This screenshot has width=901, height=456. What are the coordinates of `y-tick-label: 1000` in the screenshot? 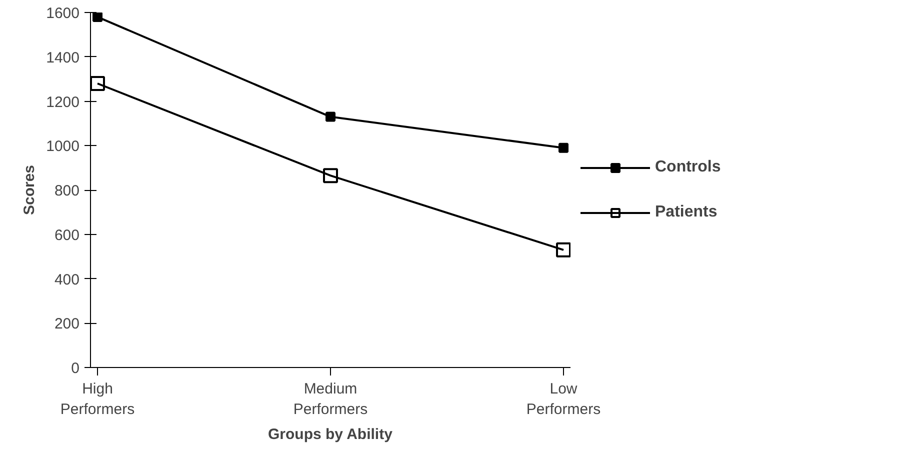 It's located at (63, 147).